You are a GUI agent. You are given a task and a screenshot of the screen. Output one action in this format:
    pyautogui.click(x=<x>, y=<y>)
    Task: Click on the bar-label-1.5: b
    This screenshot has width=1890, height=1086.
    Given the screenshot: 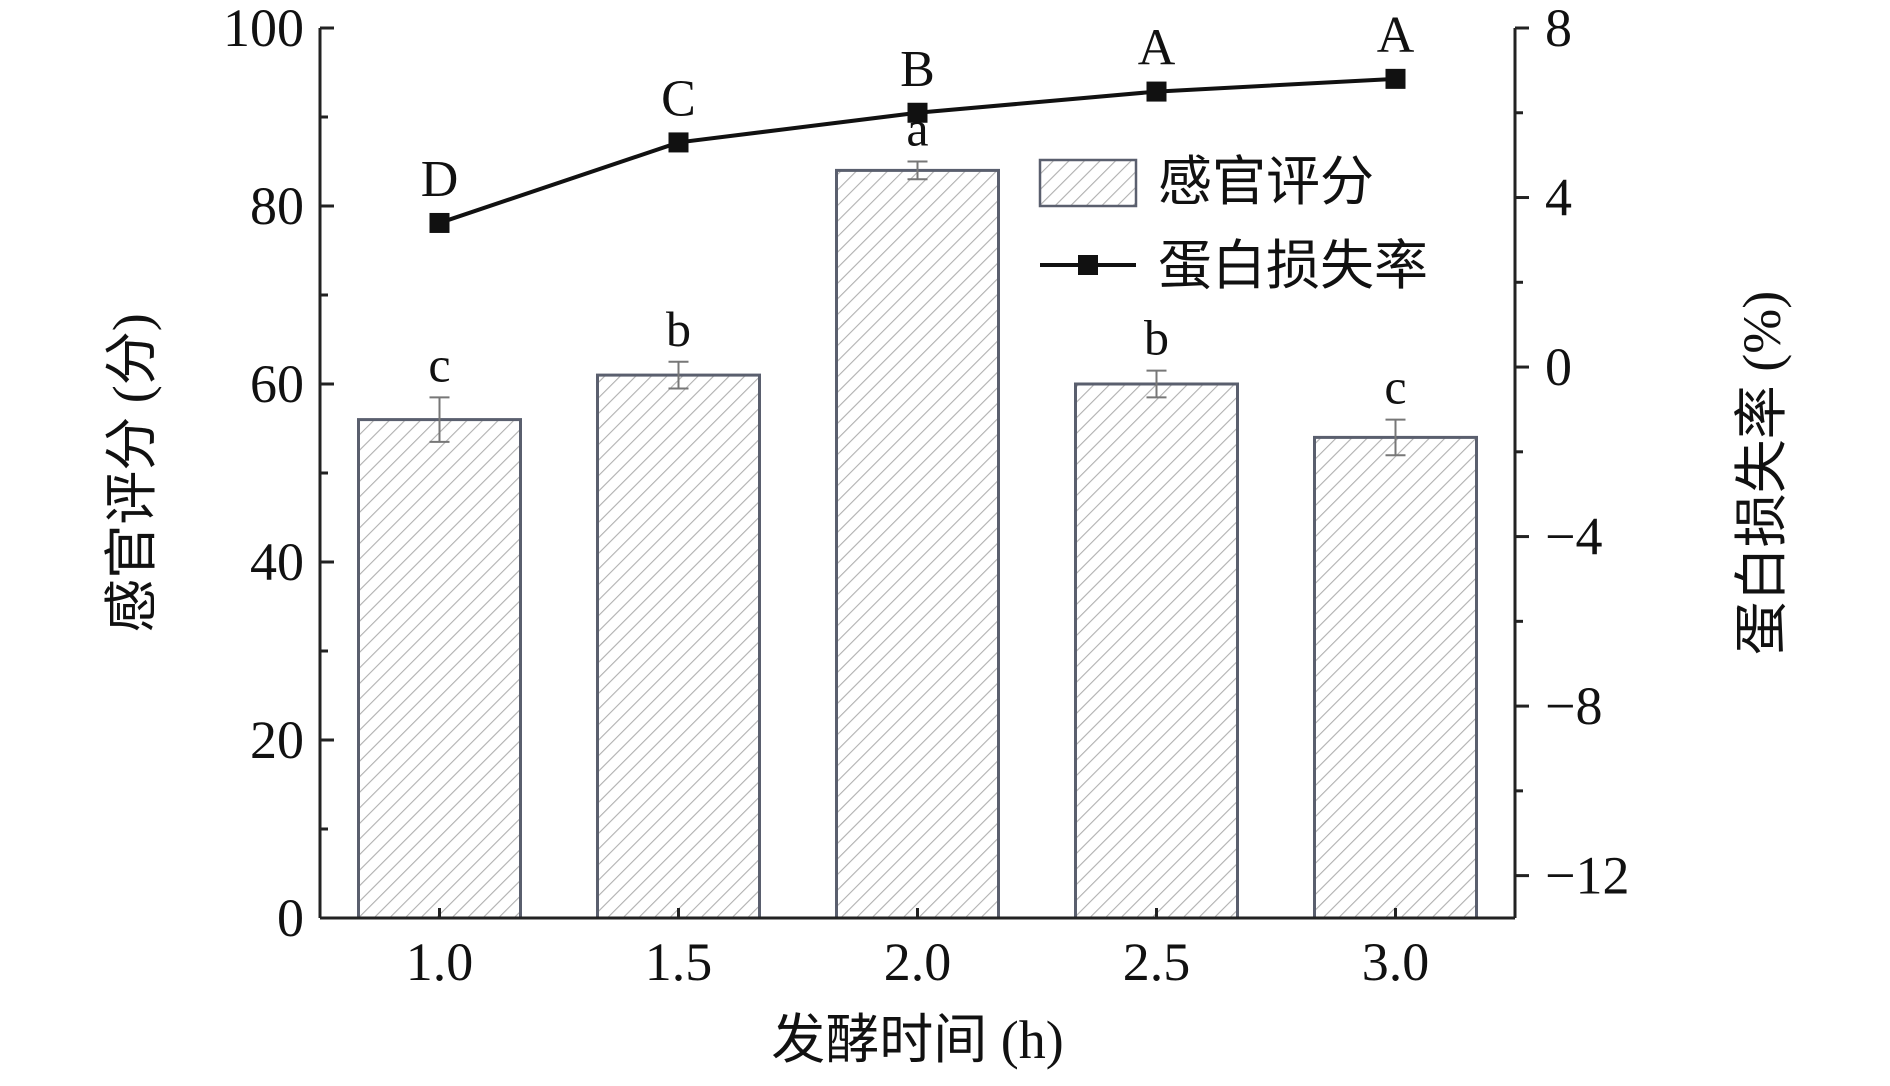 What is the action you would take?
    pyautogui.click(x=678, y=329)
    